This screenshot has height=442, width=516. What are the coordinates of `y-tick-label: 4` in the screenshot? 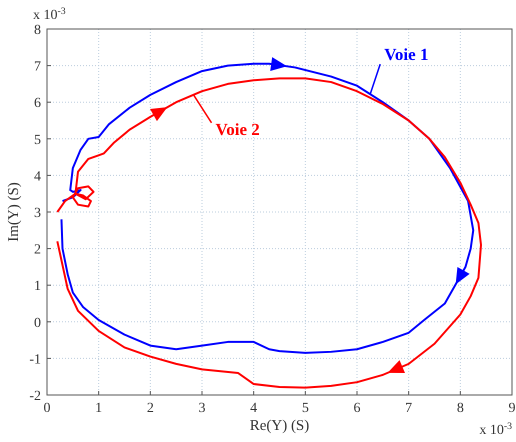 It's located at (37, 176).